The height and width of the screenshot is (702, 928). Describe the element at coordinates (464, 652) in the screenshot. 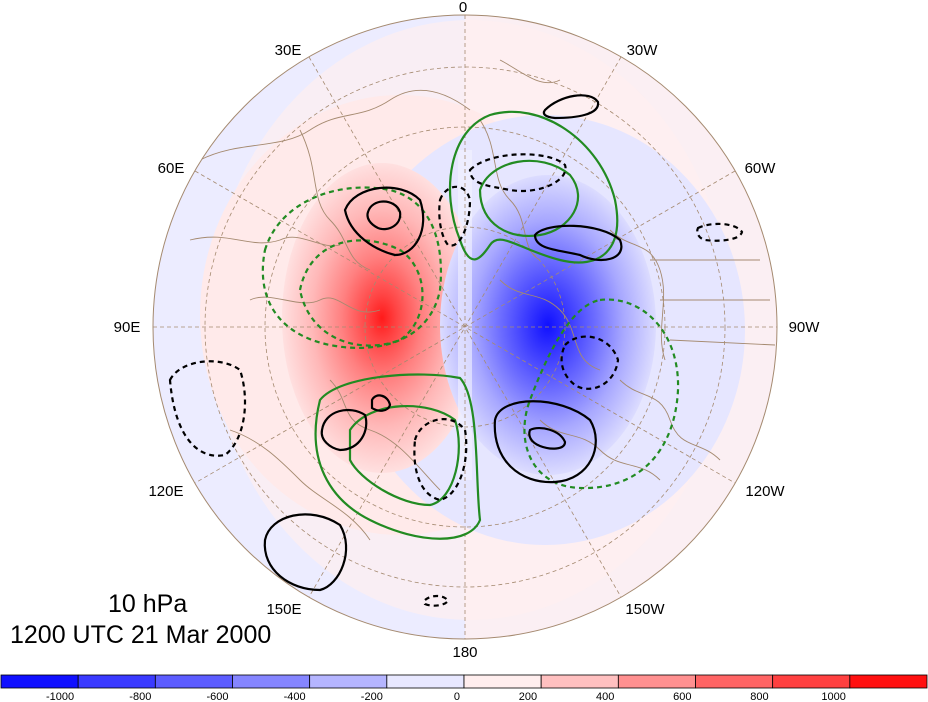

I see `lon-label-180: 180` at that location.